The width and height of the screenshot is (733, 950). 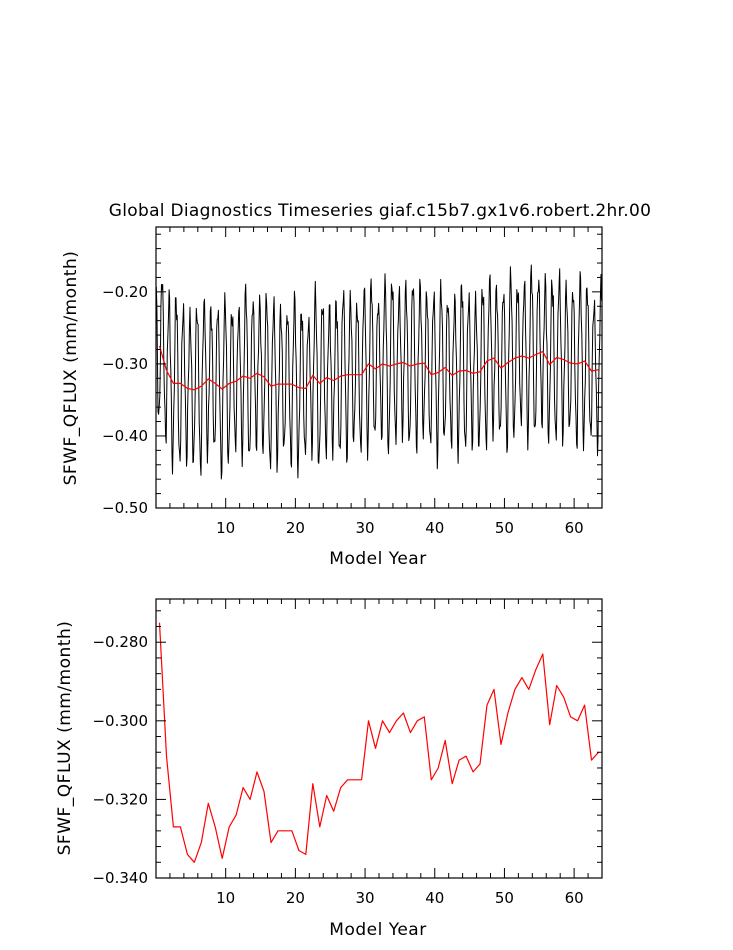 I want to click on bottom-y-axis-label: SFWF_QFLUX (mm/month), so click(x=65, y=738).